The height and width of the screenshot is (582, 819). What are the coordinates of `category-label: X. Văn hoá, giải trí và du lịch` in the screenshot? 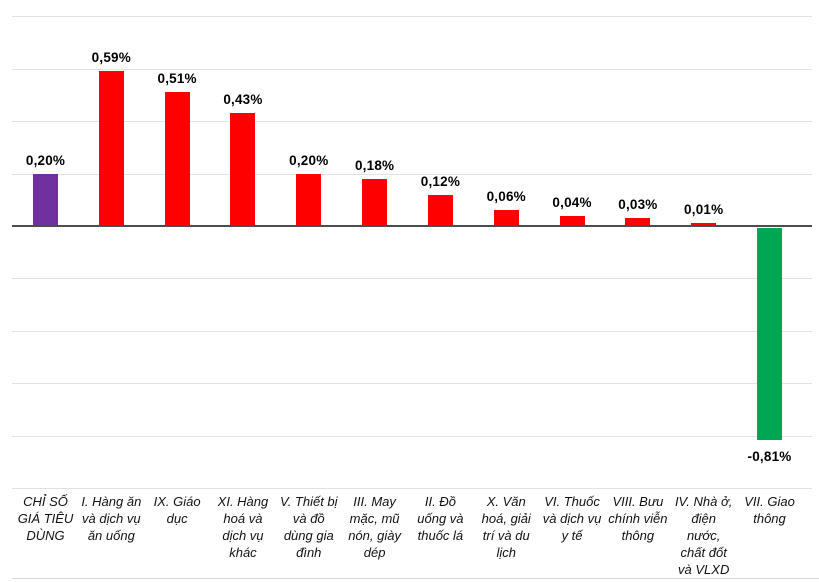 It's located at (506, 527).